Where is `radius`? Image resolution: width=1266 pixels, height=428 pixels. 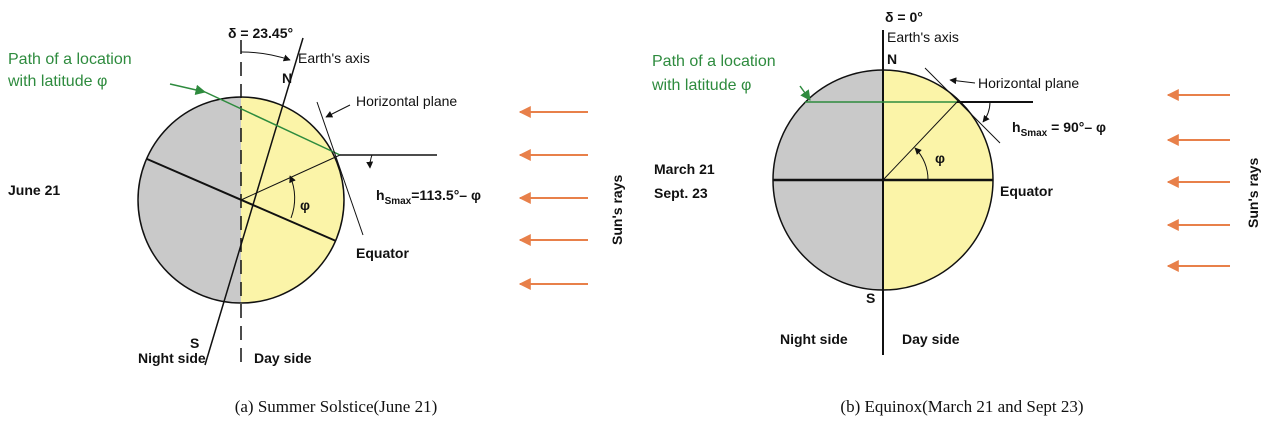 radius is located at coordinates (920, 141).